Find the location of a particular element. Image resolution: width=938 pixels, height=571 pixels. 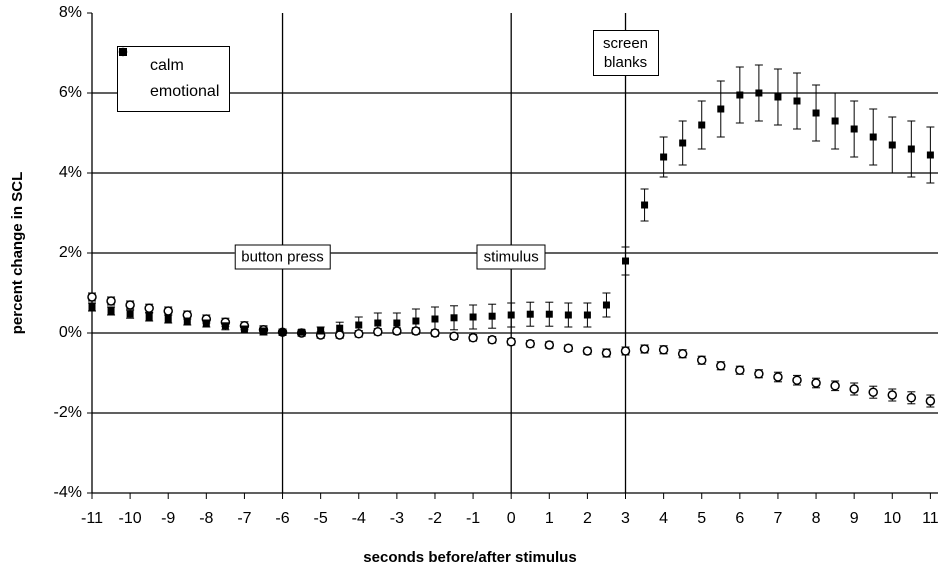

x-tick-label: 1 is located at coordinates (549, 518).